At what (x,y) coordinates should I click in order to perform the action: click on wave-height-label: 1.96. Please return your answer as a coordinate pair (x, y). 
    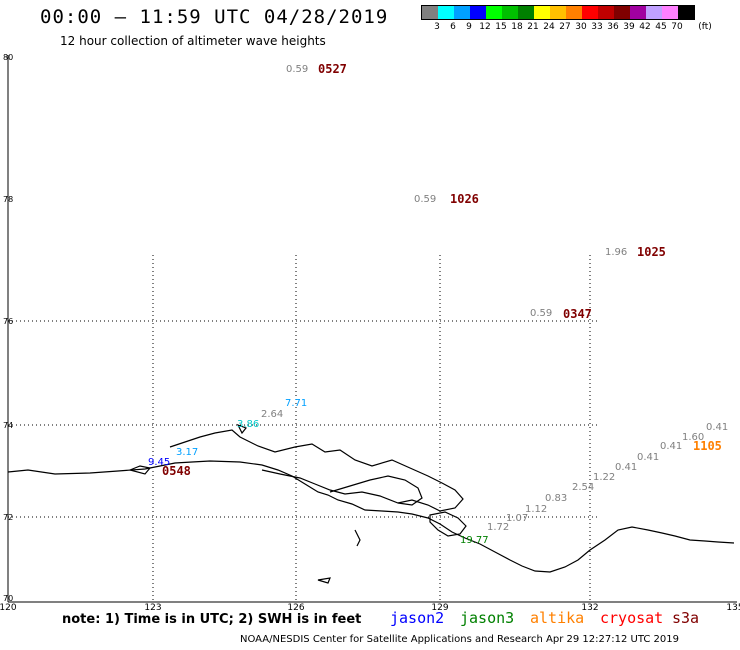
    Looking at the image, I should click on (616, 252).